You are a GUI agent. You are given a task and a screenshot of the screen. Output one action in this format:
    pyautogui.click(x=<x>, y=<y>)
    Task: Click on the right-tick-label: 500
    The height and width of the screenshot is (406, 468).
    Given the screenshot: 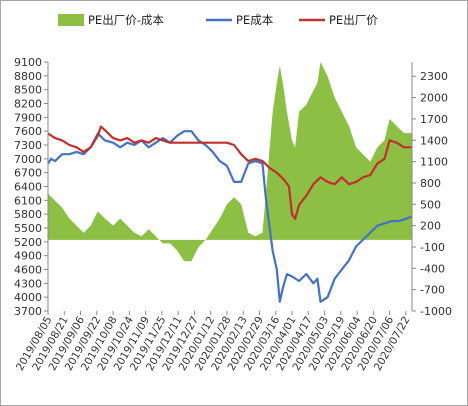 What is the action you would take?
    pyautogui.click(x=430, y=204)
    